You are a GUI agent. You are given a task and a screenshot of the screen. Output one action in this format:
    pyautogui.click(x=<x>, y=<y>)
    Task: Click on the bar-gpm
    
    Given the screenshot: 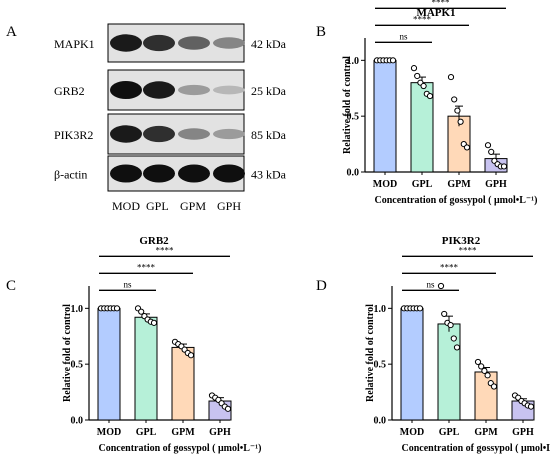 What is the action you would take?
    pyautogui.click(x=486, y=396)
    